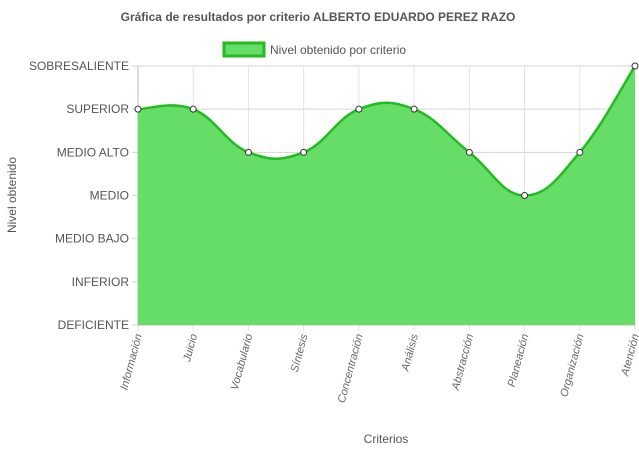  I want to click on x-axis-label: Criterios, so click(386, 439).